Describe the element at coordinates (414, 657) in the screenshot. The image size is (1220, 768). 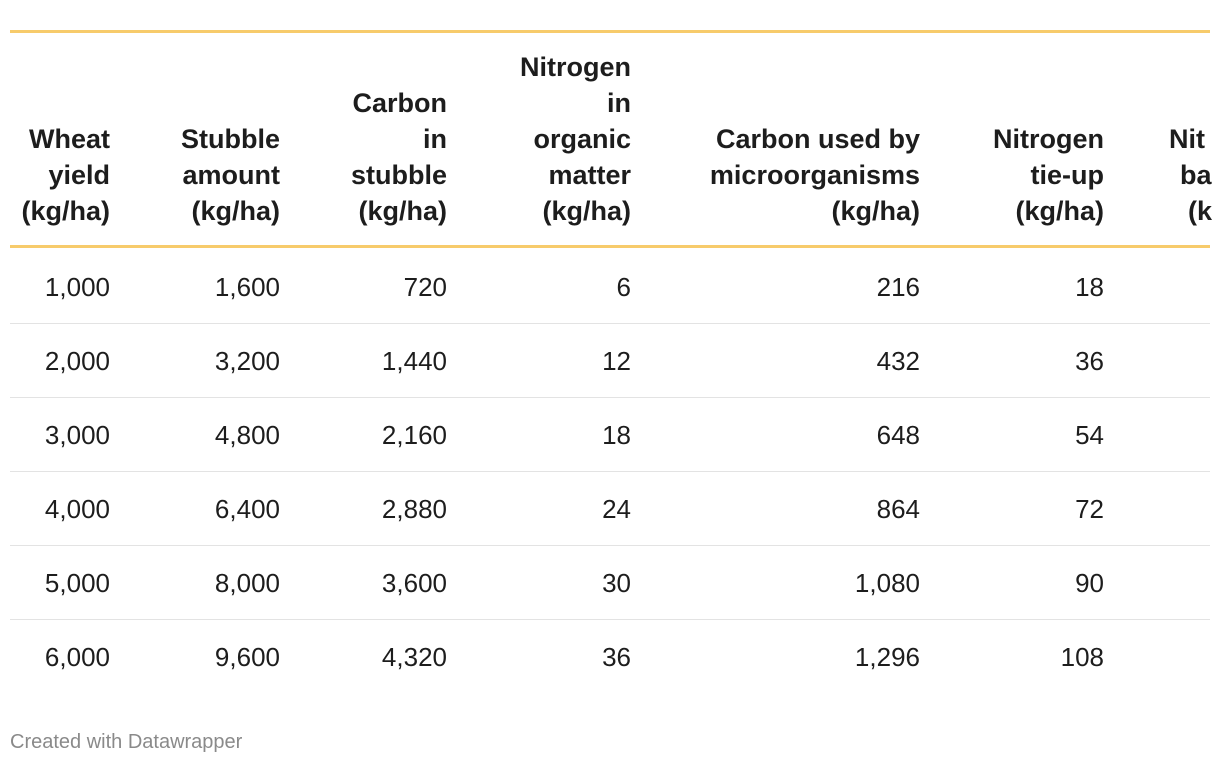
I see `table-cell: 4,320` at that location.